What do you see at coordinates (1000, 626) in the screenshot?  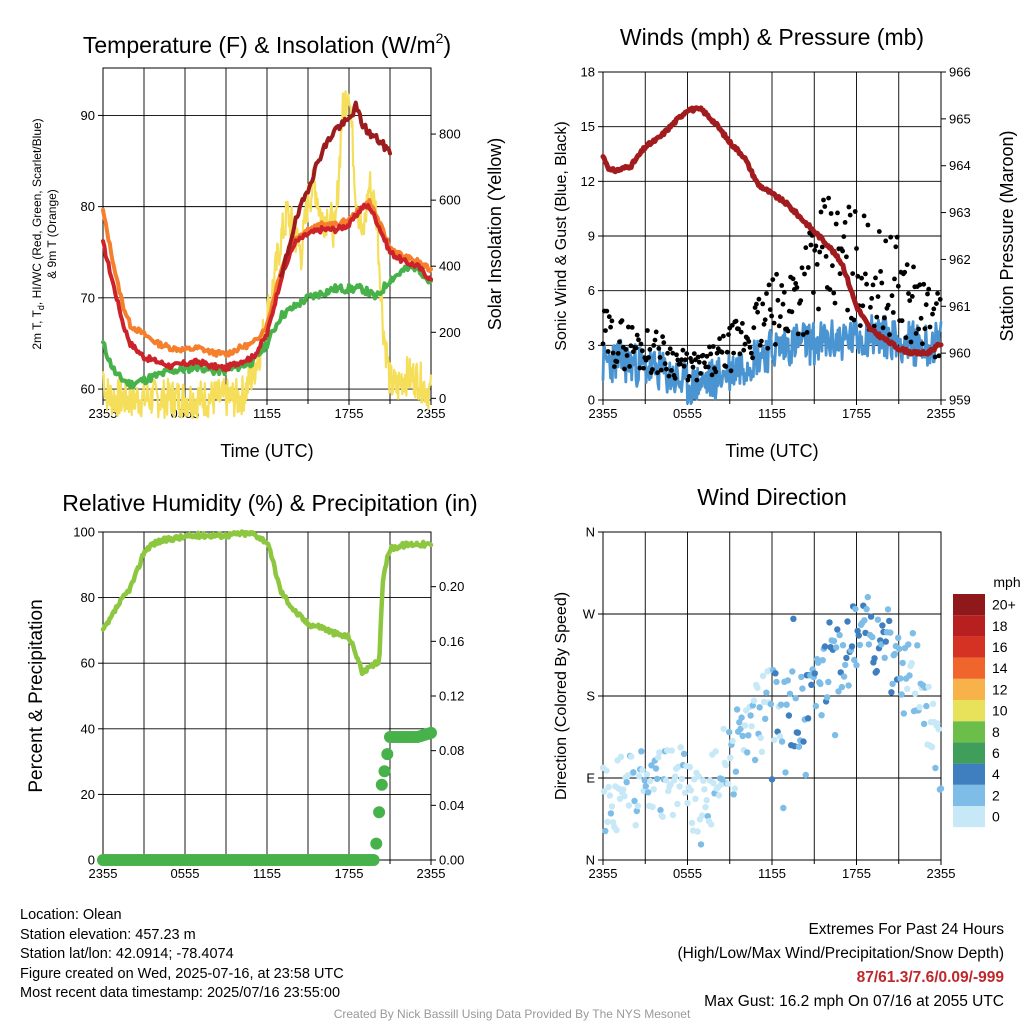 I see `colorbar-tick-label: 18` at bounding box center [1000, 626].